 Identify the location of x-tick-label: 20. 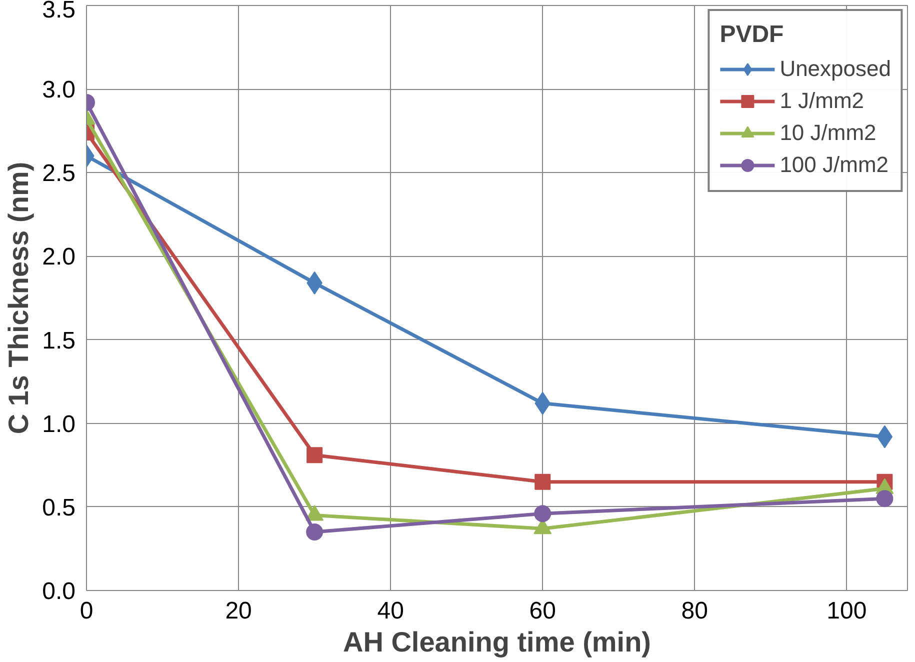
(238, 611).